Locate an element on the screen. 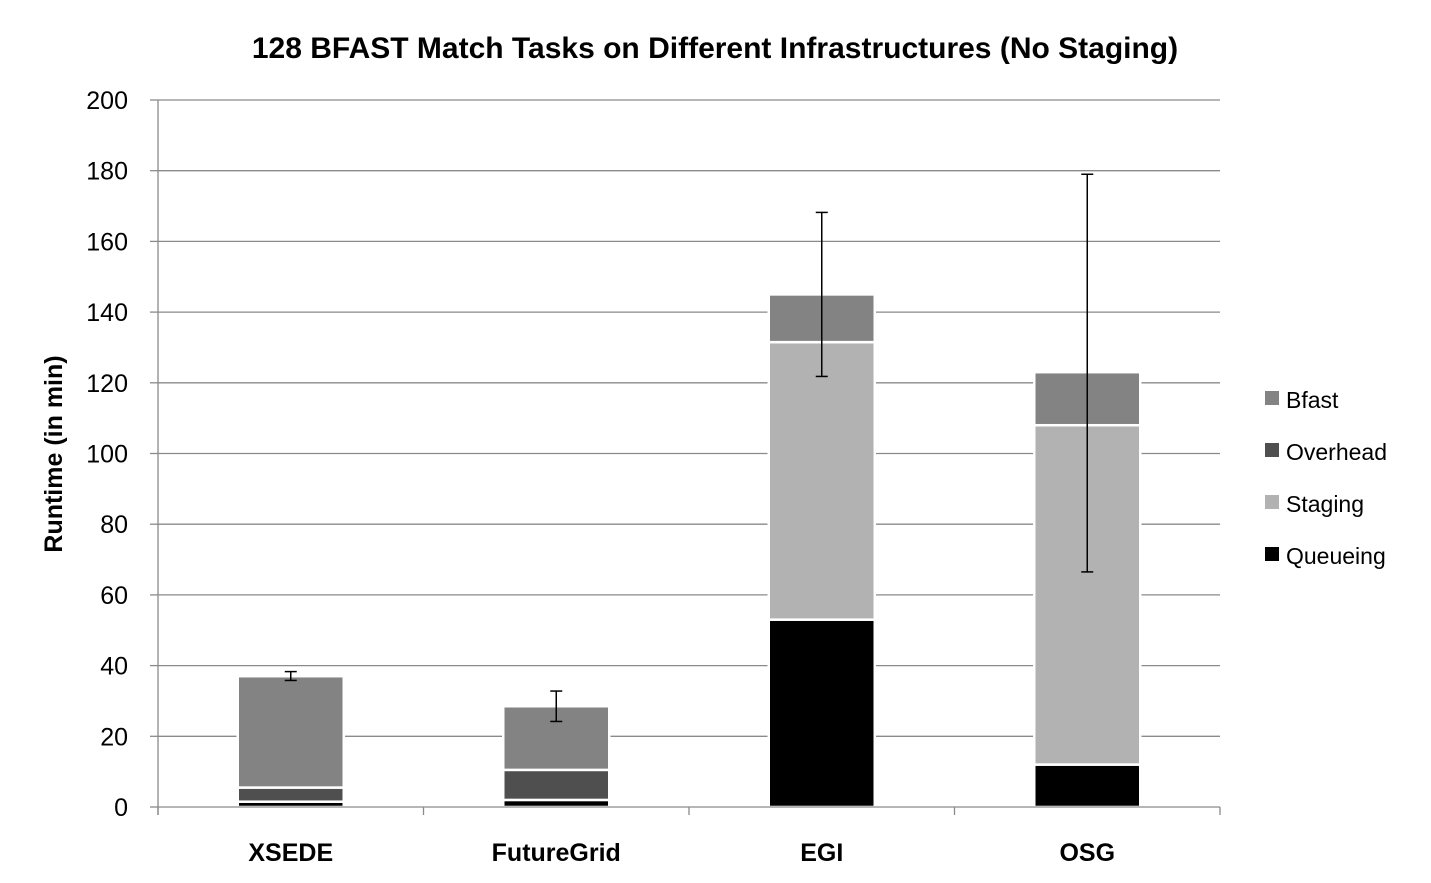 The width and height of the screenshot is (1431, 883). x-tick-label: OSG is located at coordinates (1087, 853).